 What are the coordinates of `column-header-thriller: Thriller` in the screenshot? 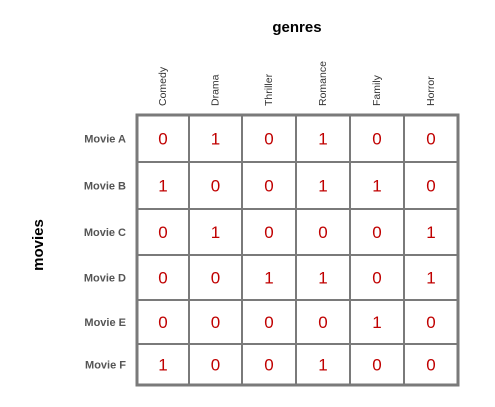 It's located at (269, 89).